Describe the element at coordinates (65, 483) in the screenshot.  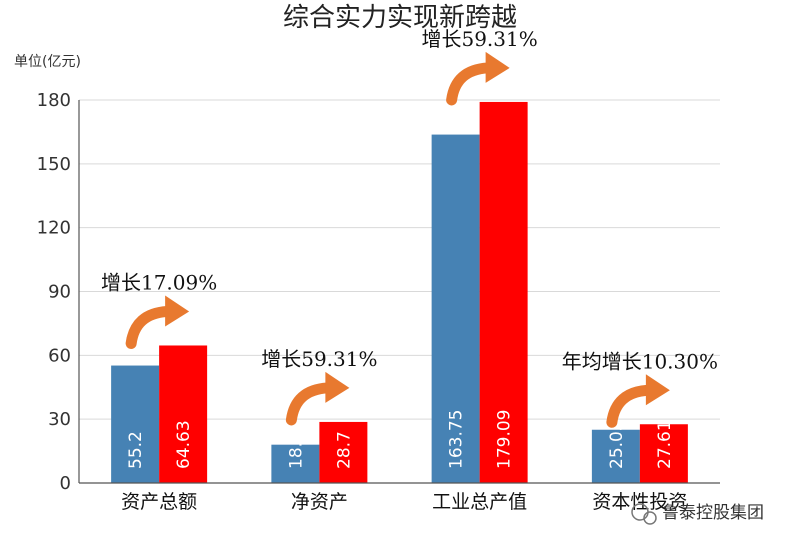
I see `y-tick-label: 0` at that location.